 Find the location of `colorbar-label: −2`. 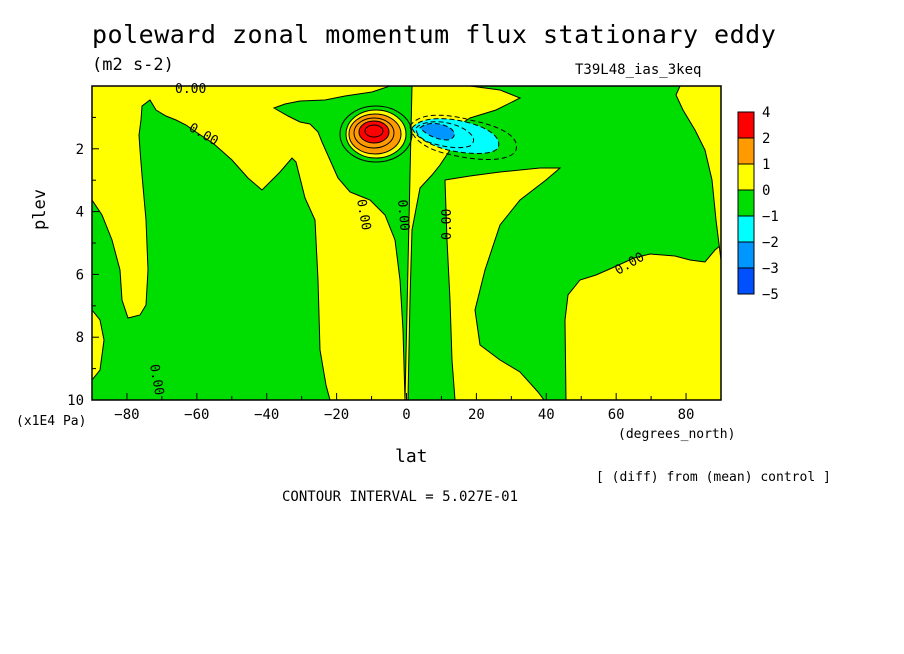

colorbar-label: −2 is located at coordinates (770, 243).